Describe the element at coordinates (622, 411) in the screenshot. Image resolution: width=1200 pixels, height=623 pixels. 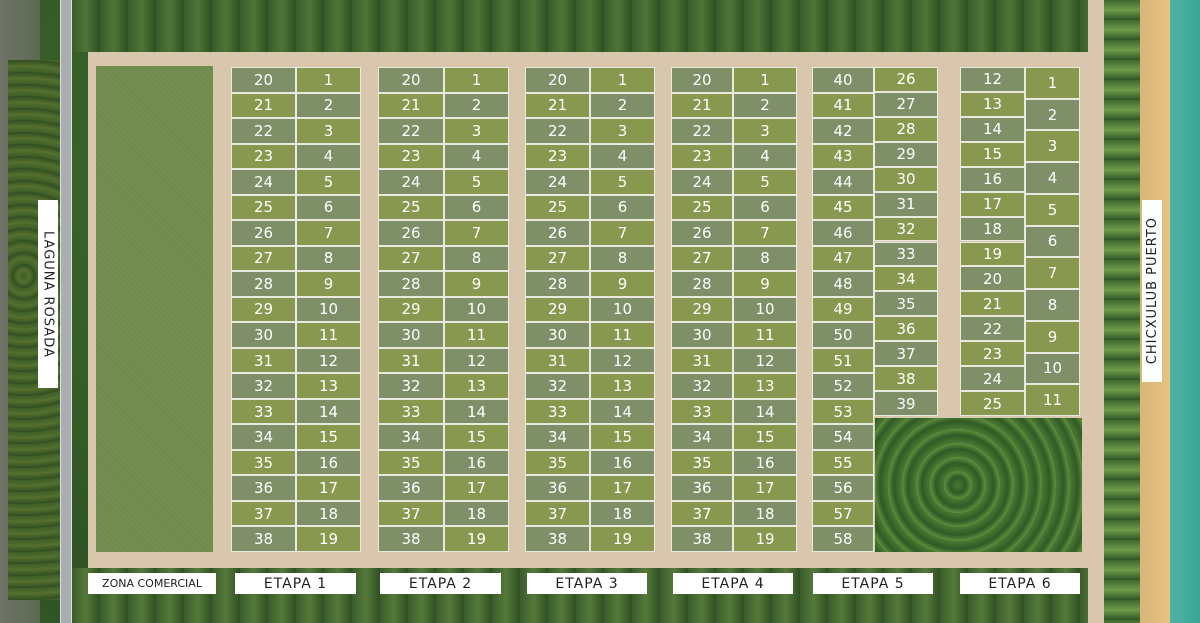
I see `lot-etapa-3-14: 14` at that location.